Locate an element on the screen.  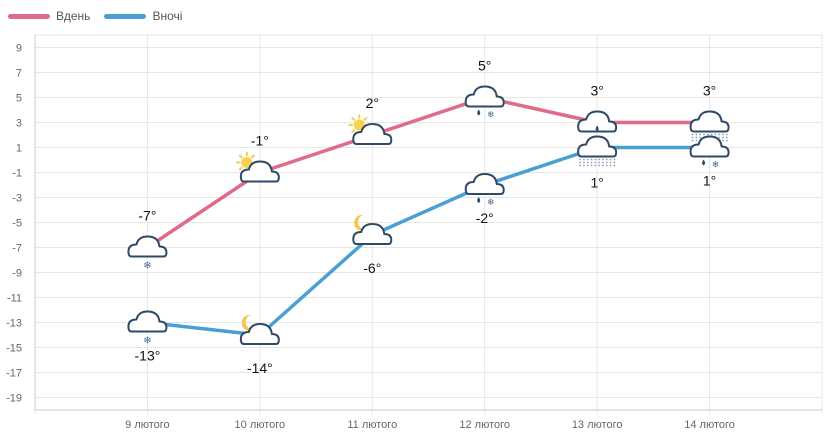
y-tick-label: 7 is located at coordinates (19, 74).